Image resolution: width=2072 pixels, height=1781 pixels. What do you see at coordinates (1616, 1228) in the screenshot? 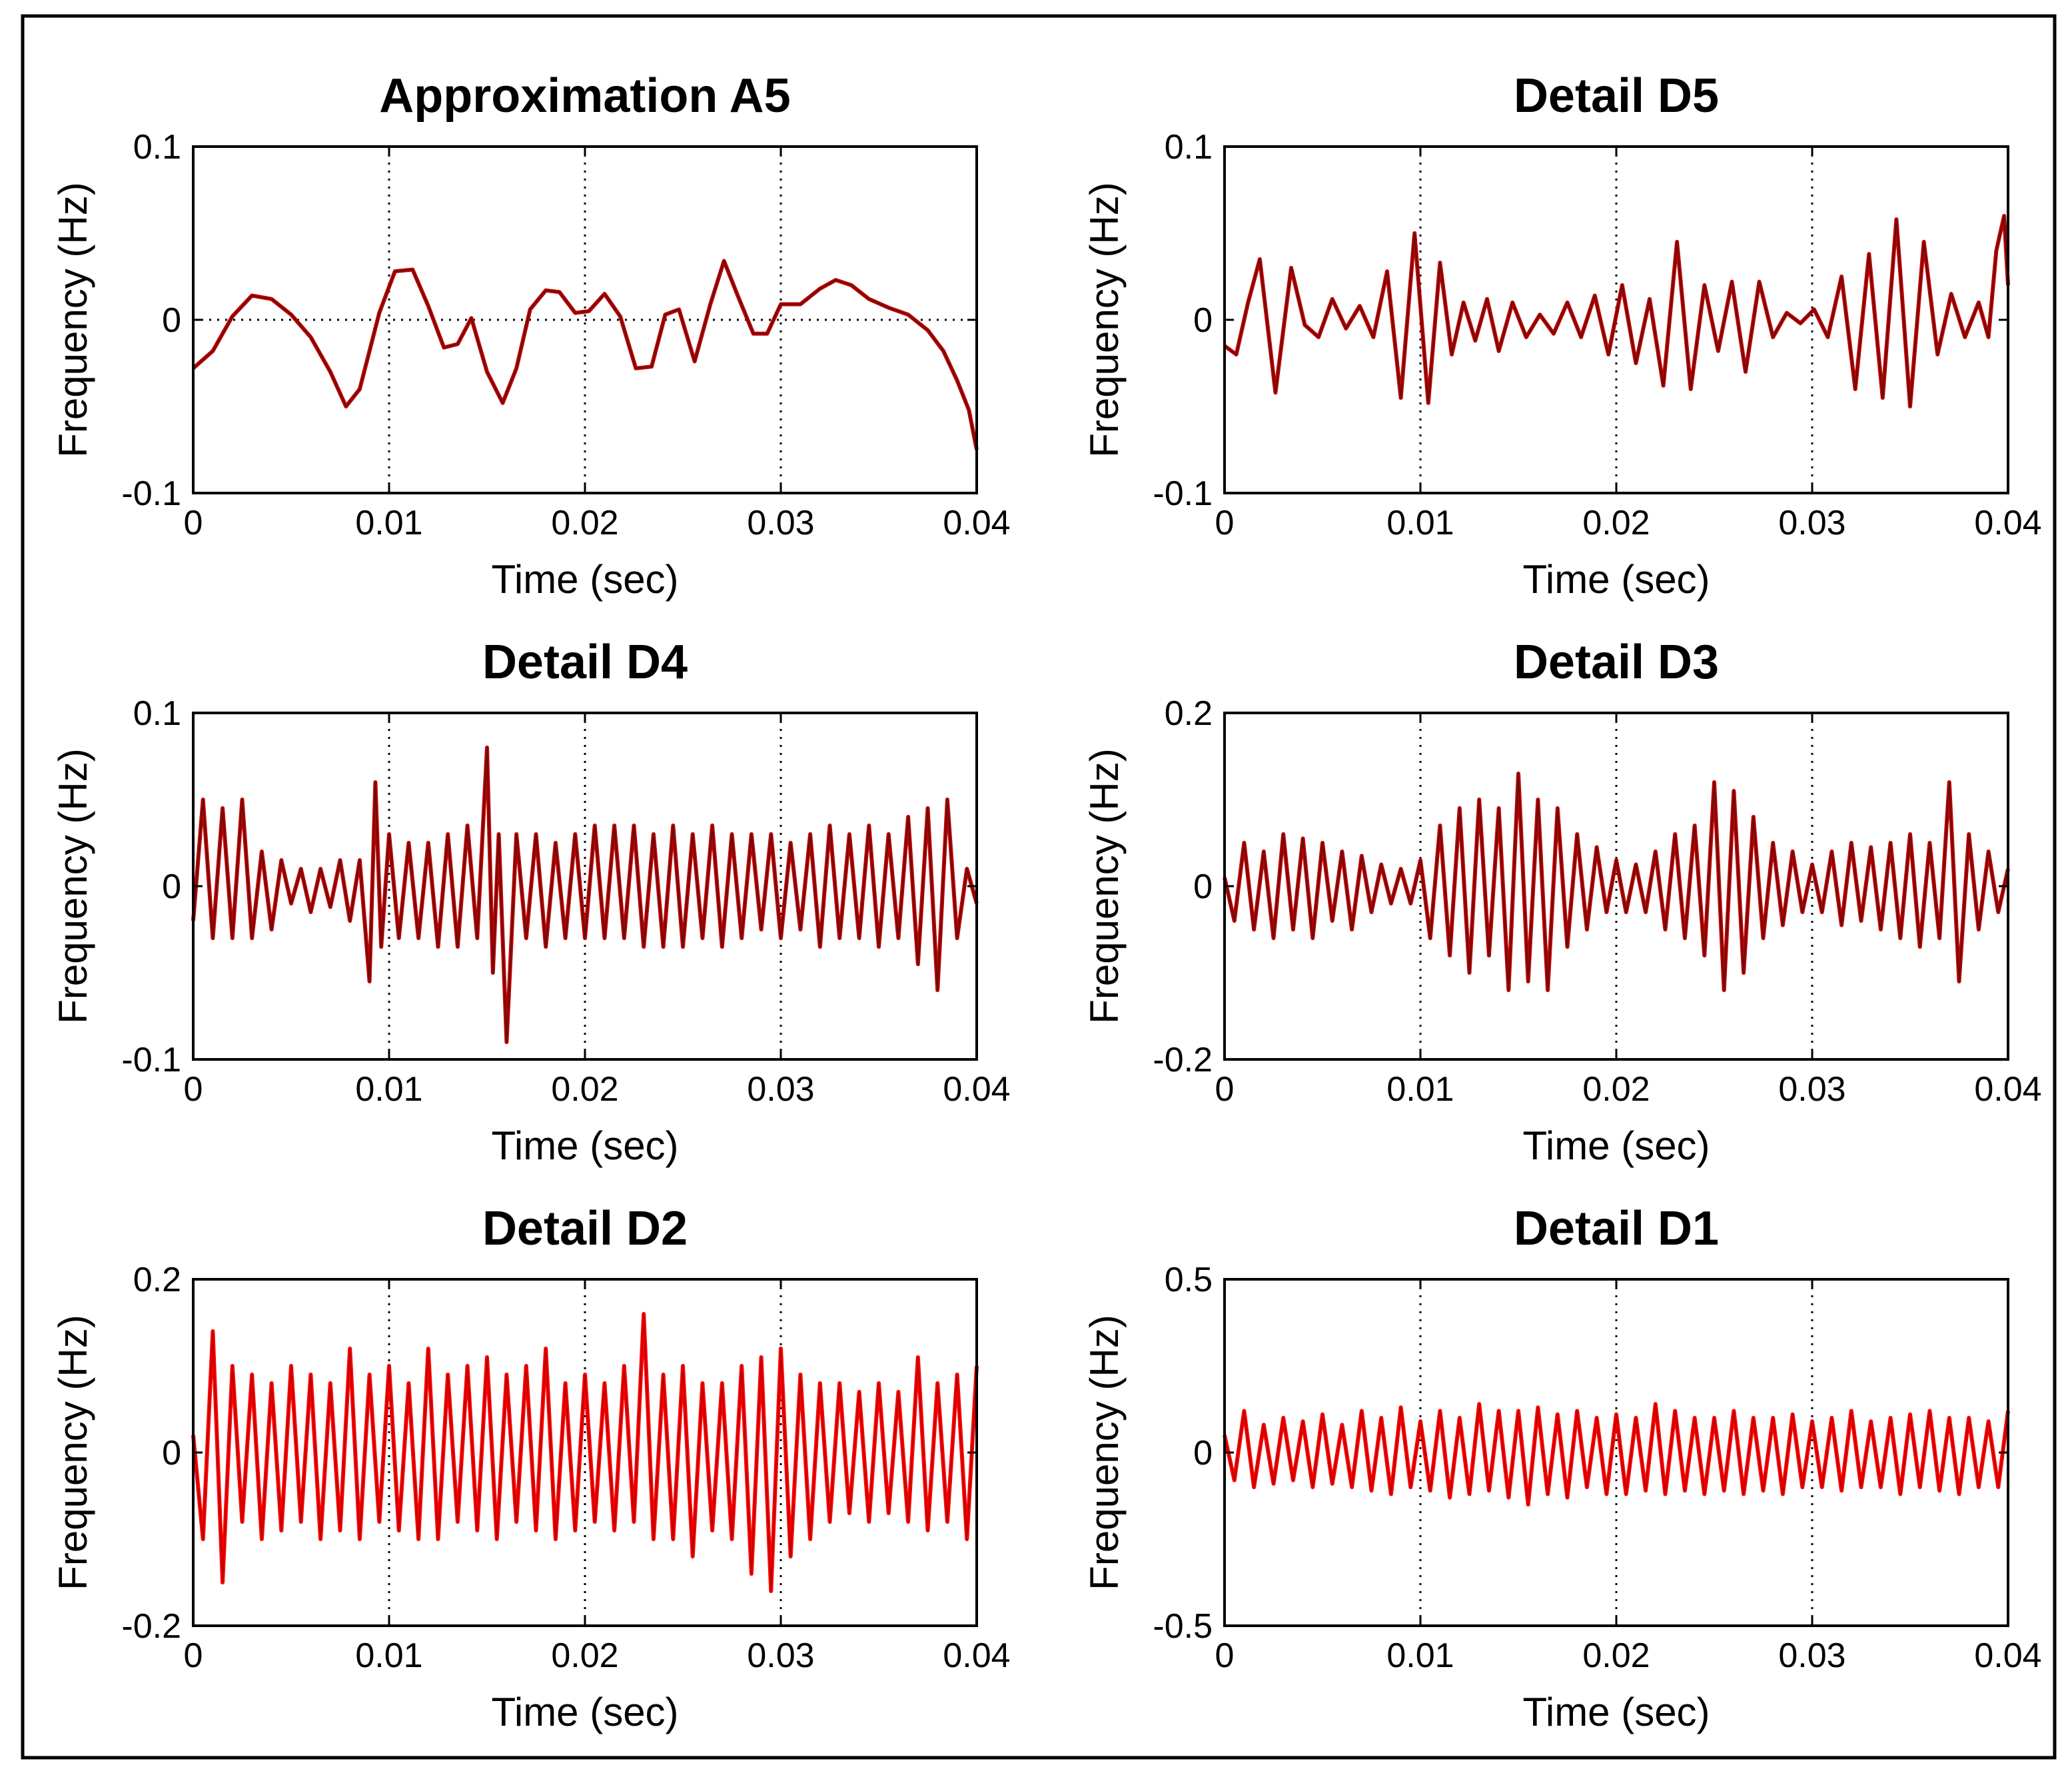
I see `subplot-title: Detail D1` at bounding box center [1616, 1228].